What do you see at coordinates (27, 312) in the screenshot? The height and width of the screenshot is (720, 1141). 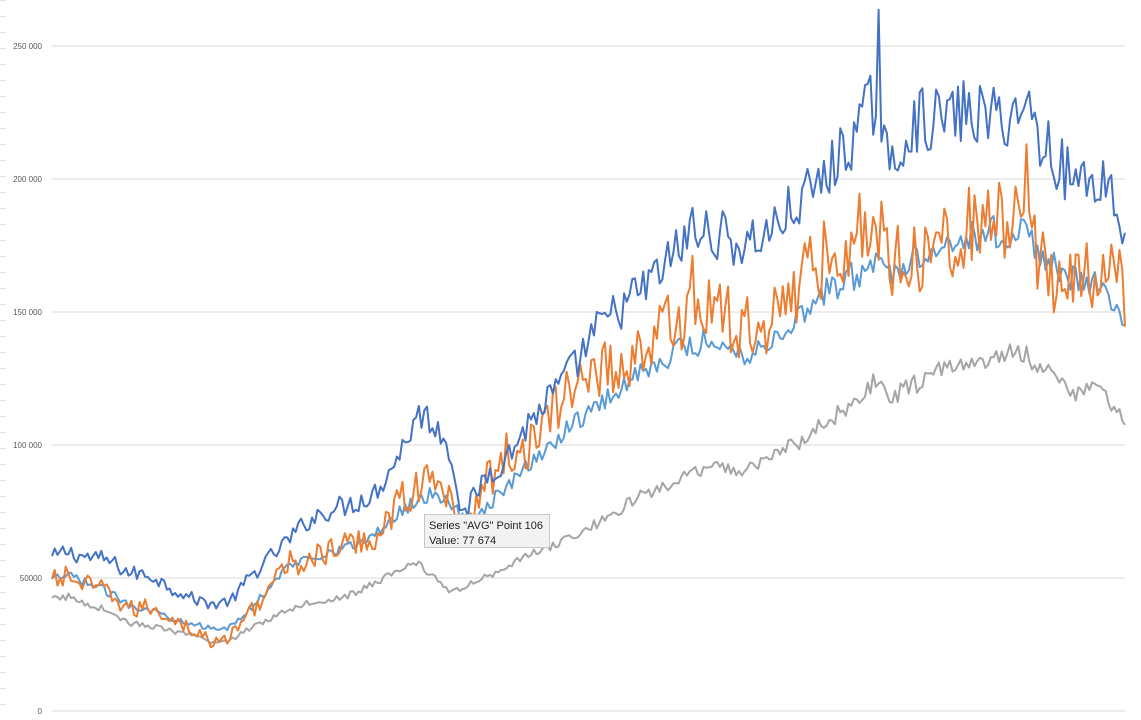 I see `y-tick-label: 150 000` at bounding box center [27, 312].